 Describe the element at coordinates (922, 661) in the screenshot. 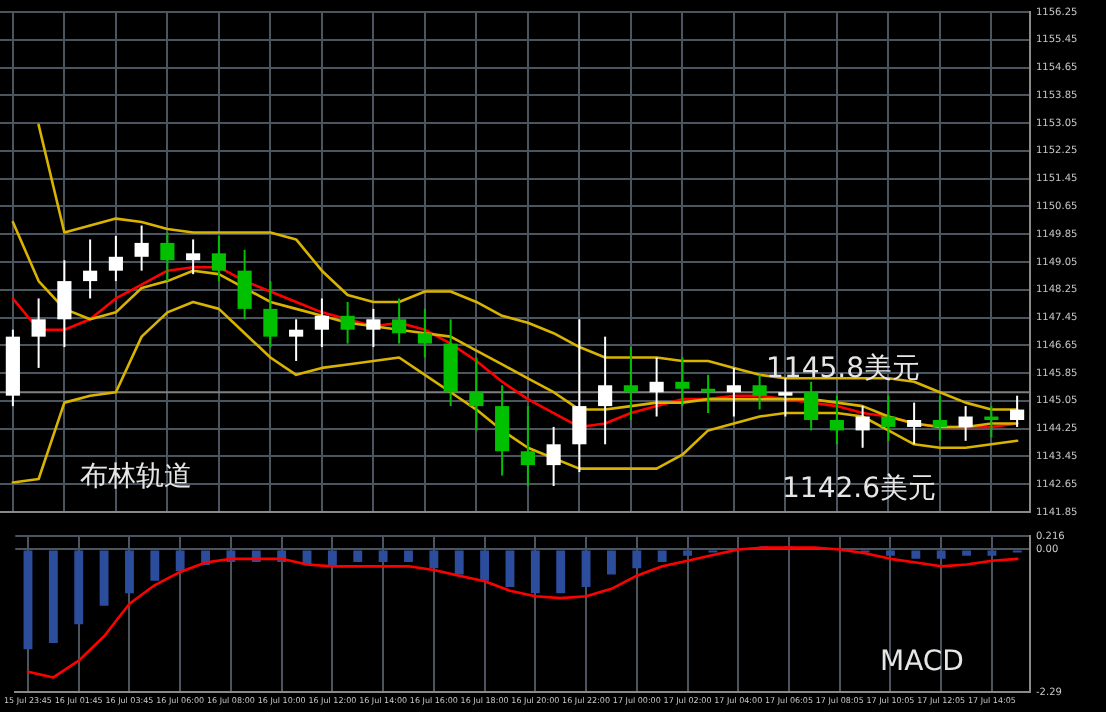

I see `annotation: MACD` at that location.